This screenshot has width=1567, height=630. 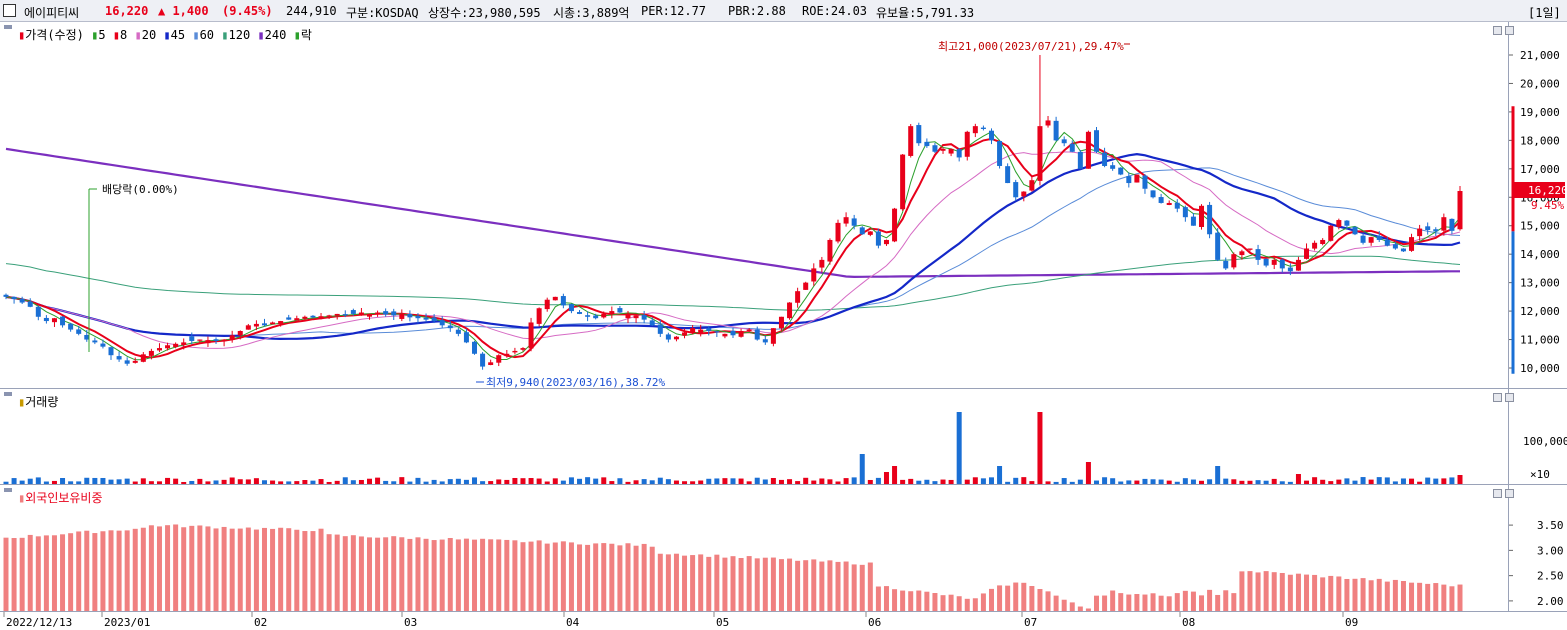 I want to click on select-checkbox, so click(x=9, y=10).